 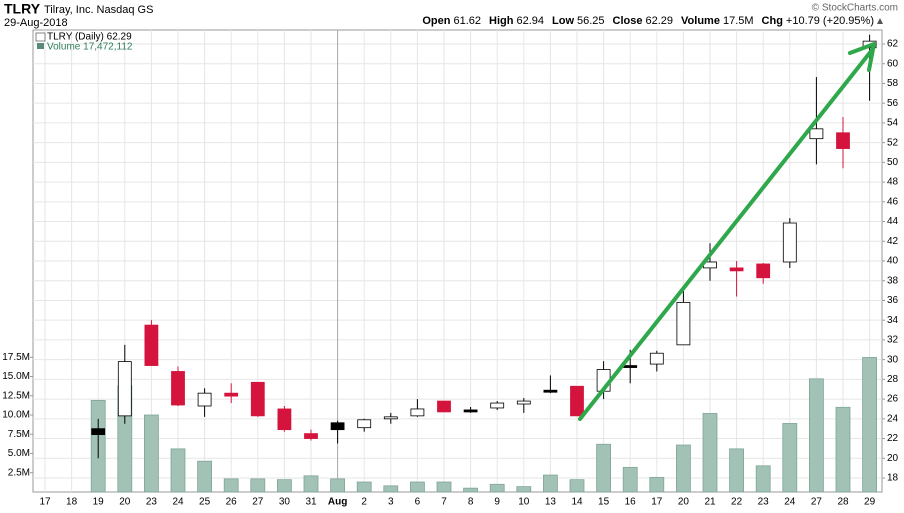 What do you see at coordinates (893, 458) in the screenshot?
I see `y-tick-label: 20` at bounding box center [893, 458].